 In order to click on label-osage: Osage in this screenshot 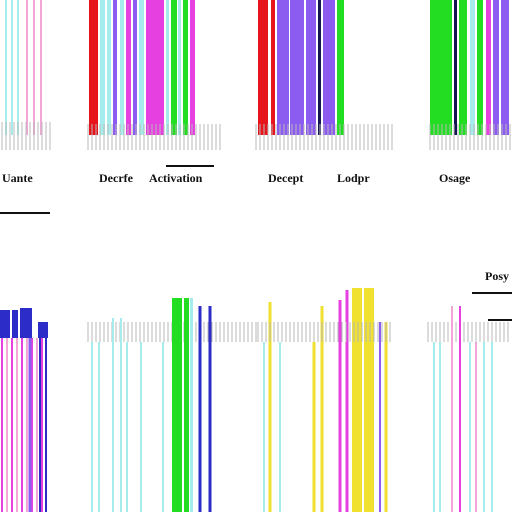, I will do `click(455, 178)`.